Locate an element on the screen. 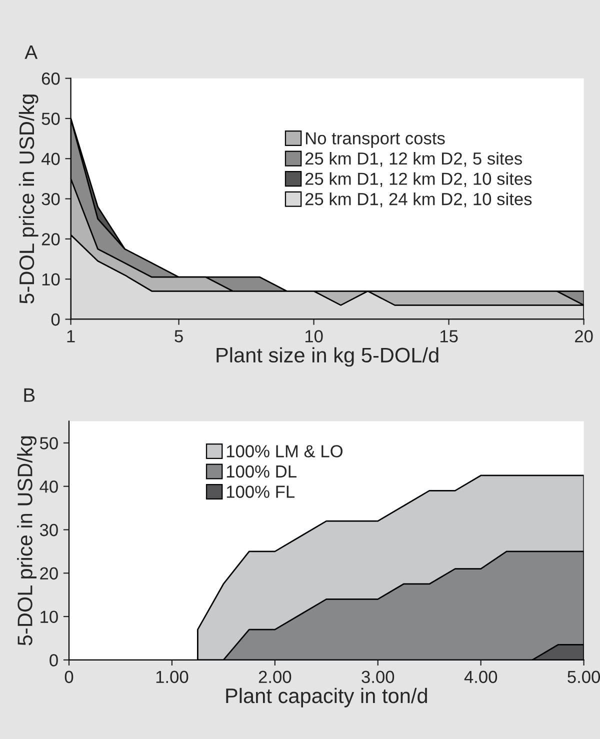 This screenshot has width=600, height=739. x-tick-label: 1 is located at coordinates (71, 336).